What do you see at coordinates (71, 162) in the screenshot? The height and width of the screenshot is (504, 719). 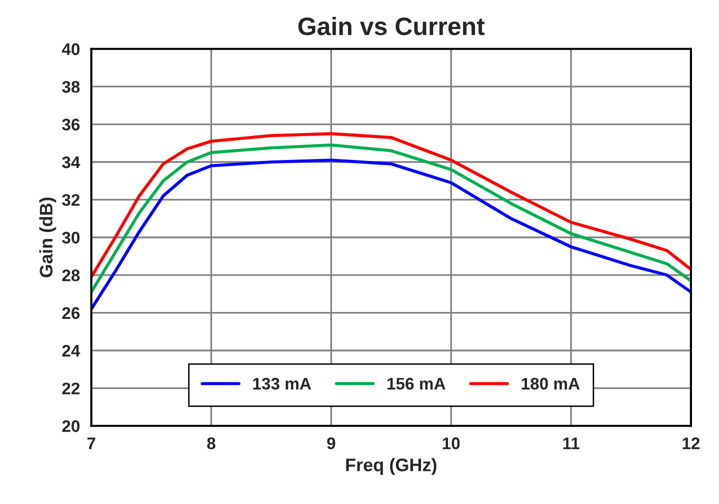 I see `y-tick-label: 34` at bounding box center [71, 162].